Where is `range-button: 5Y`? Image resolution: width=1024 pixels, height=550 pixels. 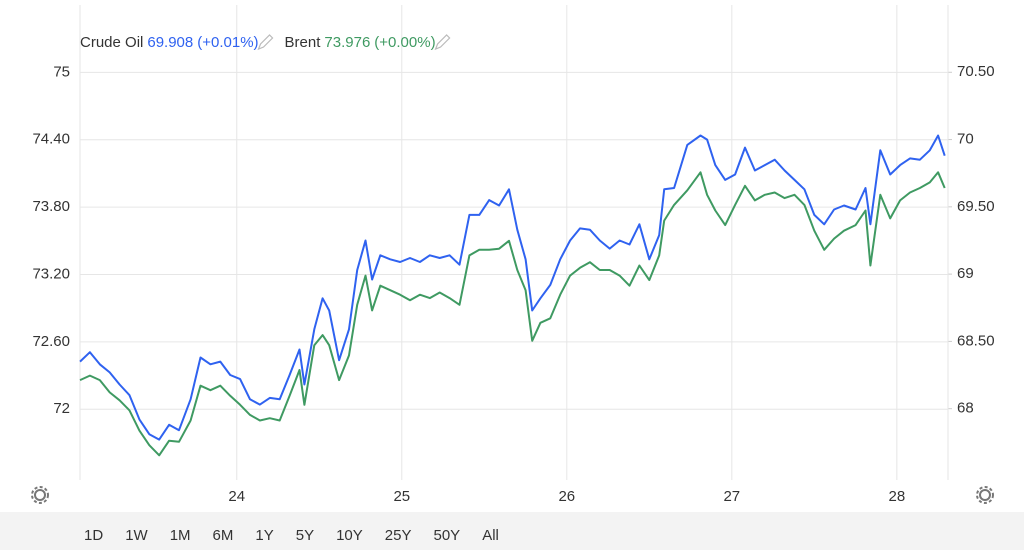
range-button: 5Y is located at coordinates (305, 535).